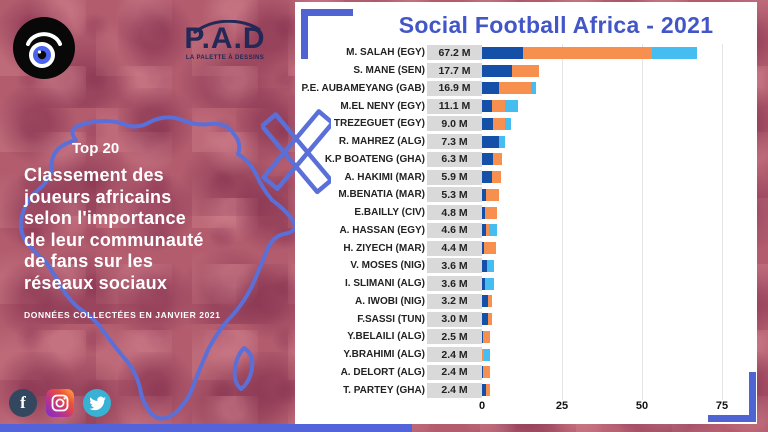 The image size is (768, 432). I want to click on player-name: A. HASSAN (EGY), so click(382, 230).